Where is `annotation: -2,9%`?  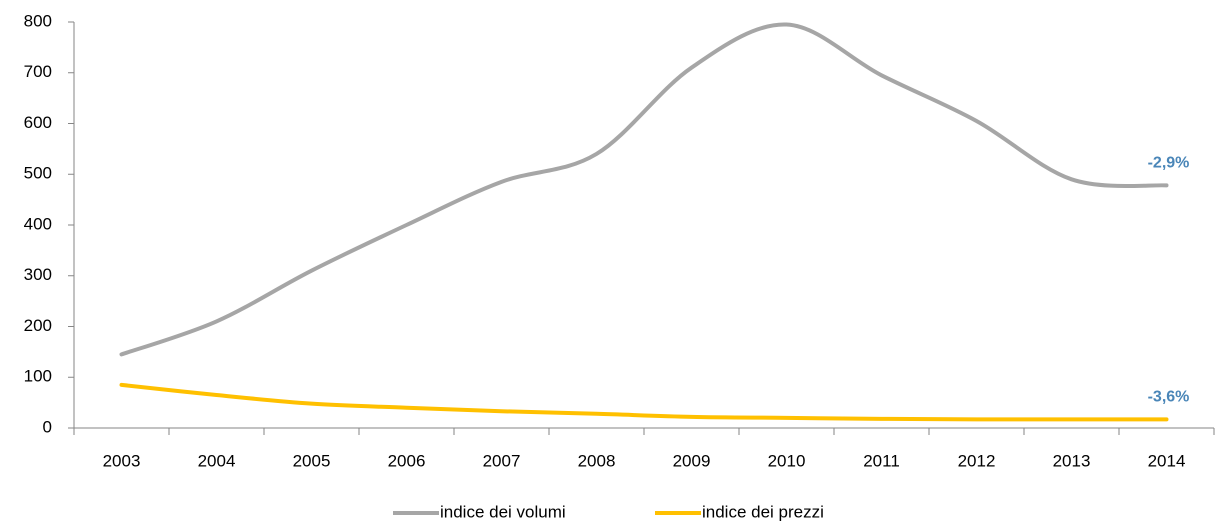
annotation: -2,9% is located at coordinates (1169, 163).